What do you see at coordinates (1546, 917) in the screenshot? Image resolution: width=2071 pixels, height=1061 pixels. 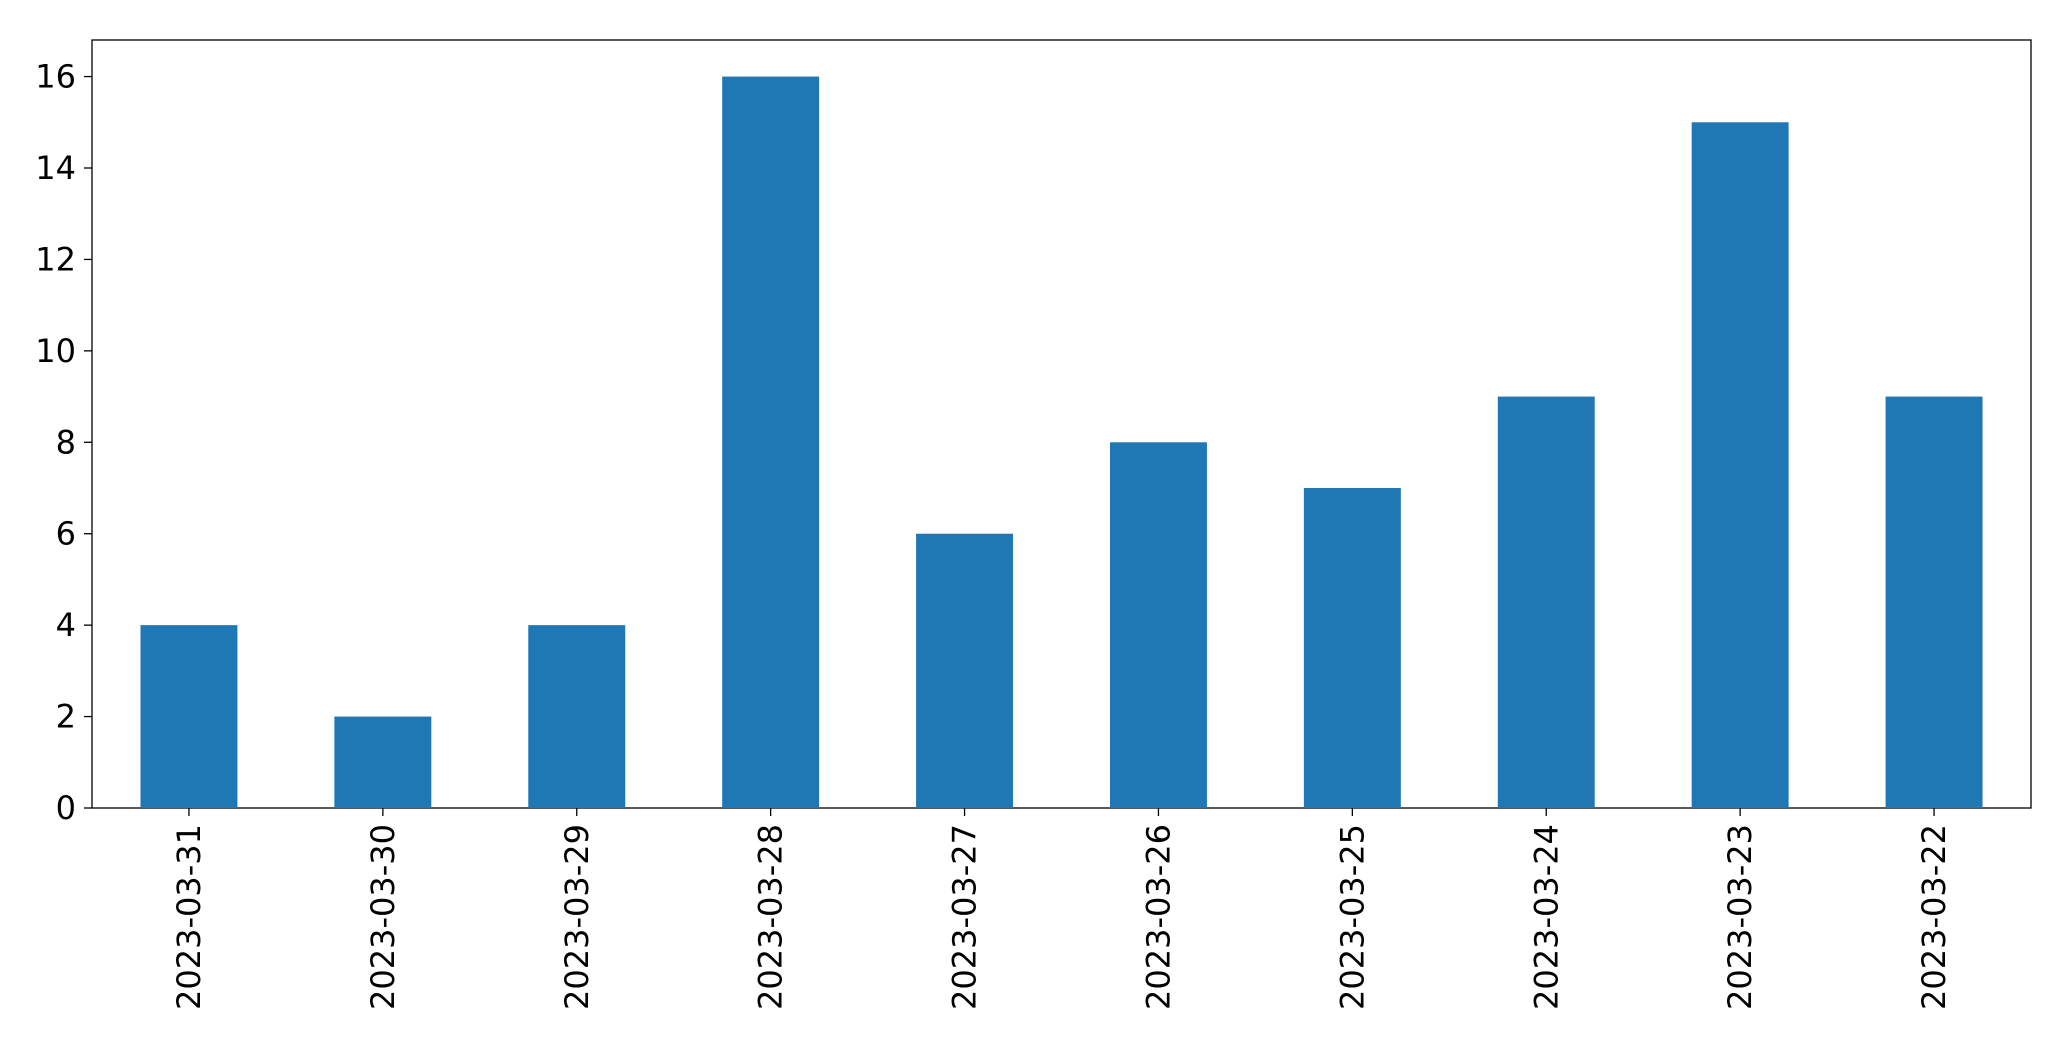 I see `x-tick-label: 2023-03-24` at bounding box center [1546, 917].